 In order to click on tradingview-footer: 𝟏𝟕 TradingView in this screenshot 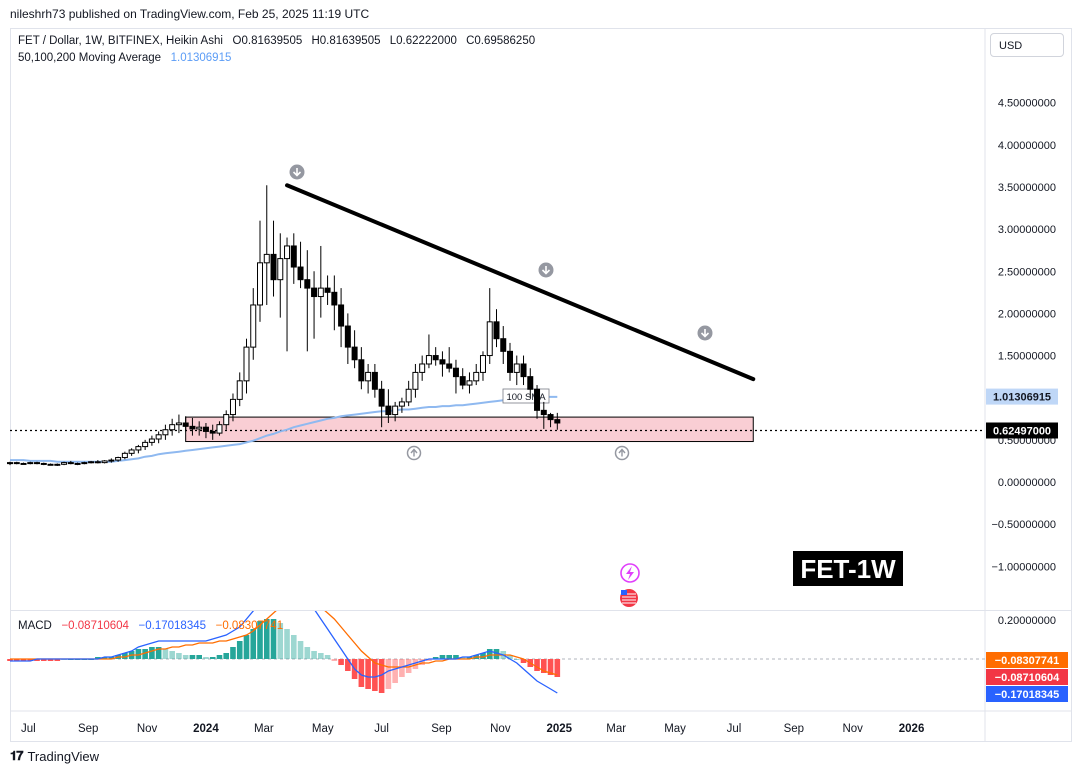, I will do `click(54, 756)`.